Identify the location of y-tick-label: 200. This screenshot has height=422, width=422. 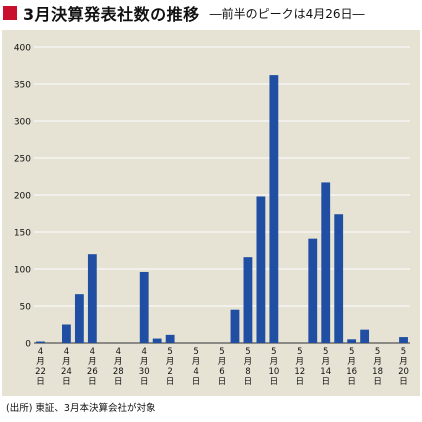
(22, 197).